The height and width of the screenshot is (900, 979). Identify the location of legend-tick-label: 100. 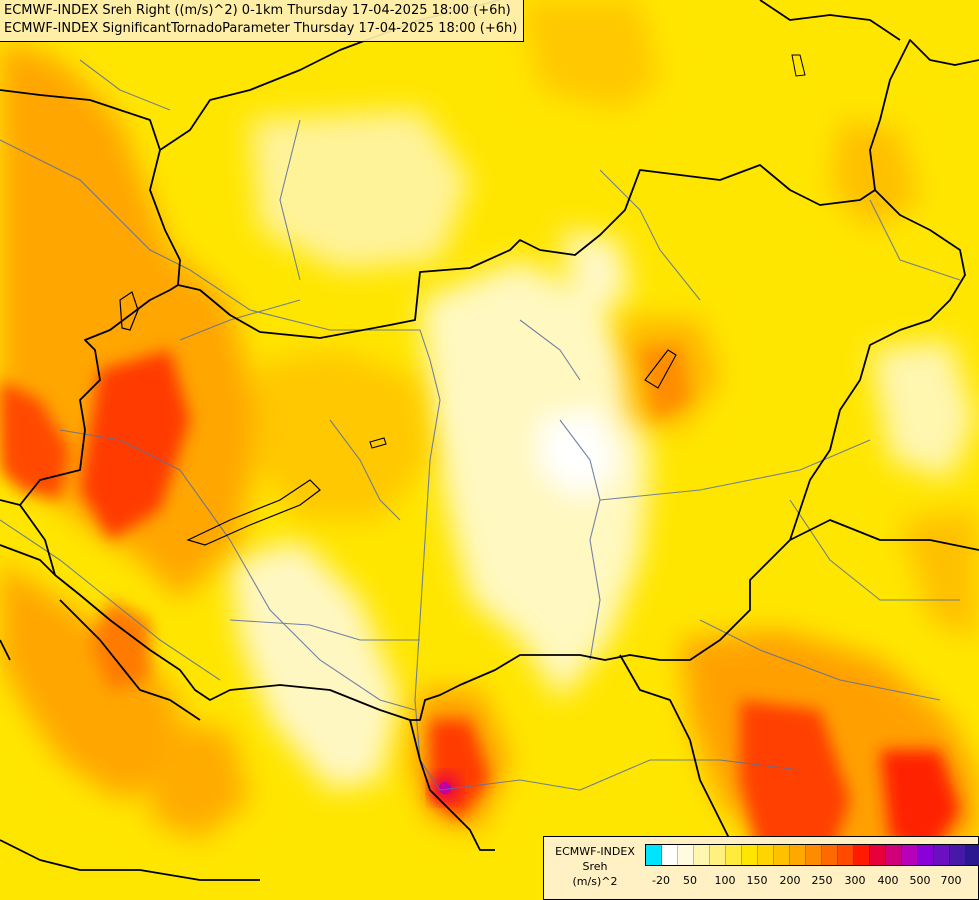
(725, 880).